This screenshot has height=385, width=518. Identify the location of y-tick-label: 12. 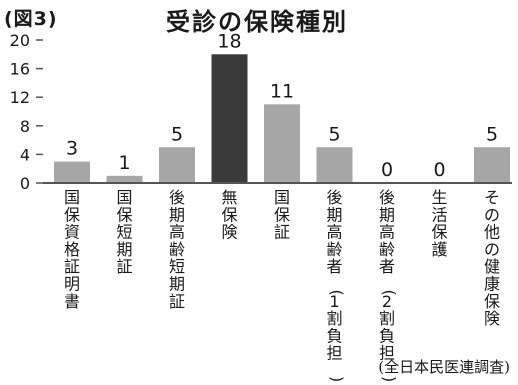
(20, 97).